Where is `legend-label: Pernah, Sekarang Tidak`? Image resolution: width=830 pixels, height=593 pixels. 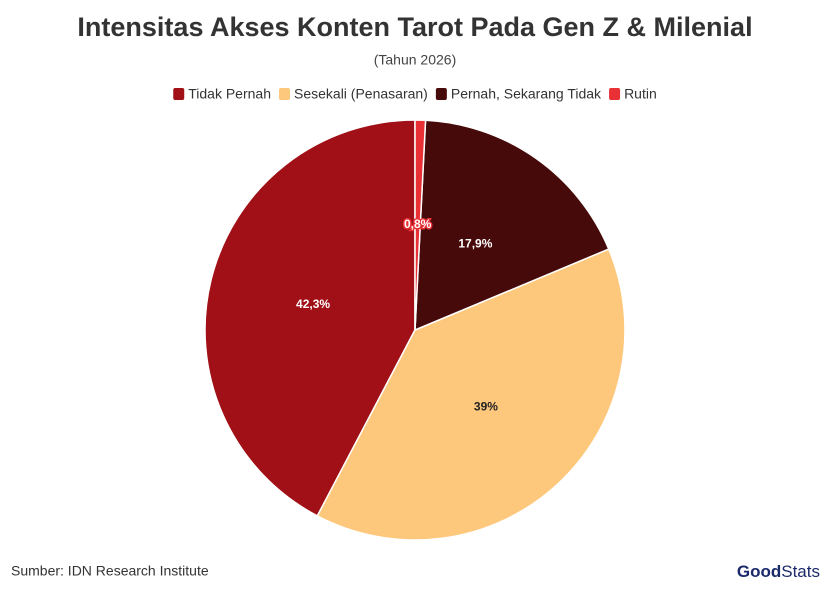
legend-label: Pernah, Sekarang Tidak is located at coordinates (526, 94).